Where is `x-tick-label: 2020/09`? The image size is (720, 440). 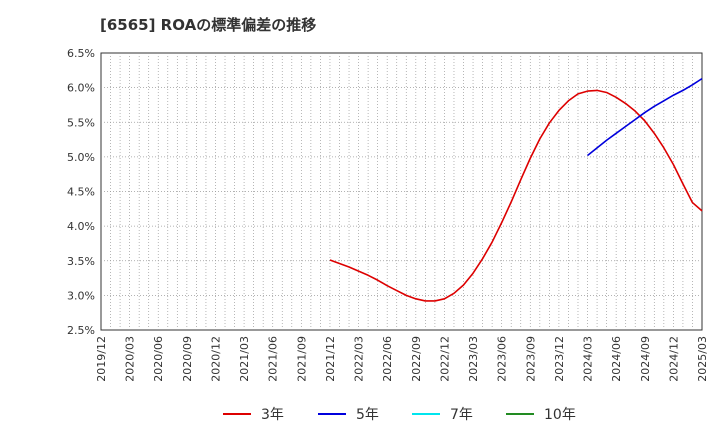
x-tick-label: 2020/09 is located at coordinates (187, 359).